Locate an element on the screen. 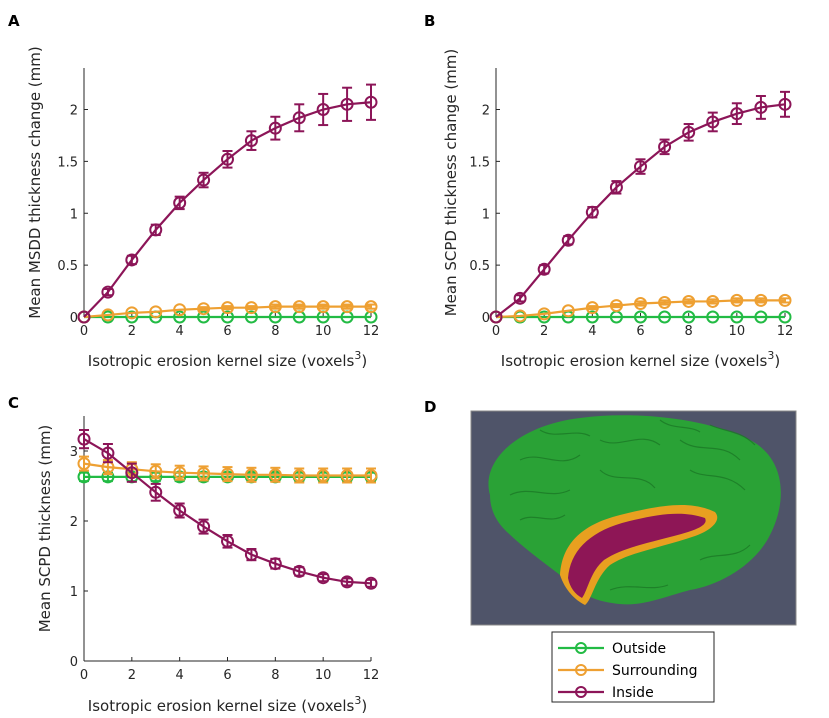  x-tick-label: 2 is located at coordinates (544, 331).